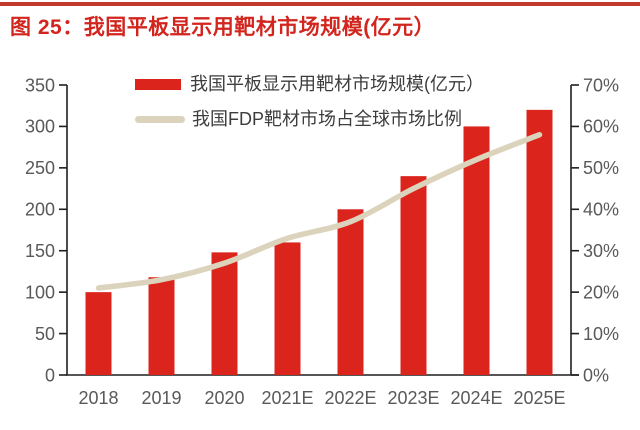  What do you see at coordinates (158, 84) in the screenshot?
I see `bar-series-swatch-icon` at bounding box center [158, 84].